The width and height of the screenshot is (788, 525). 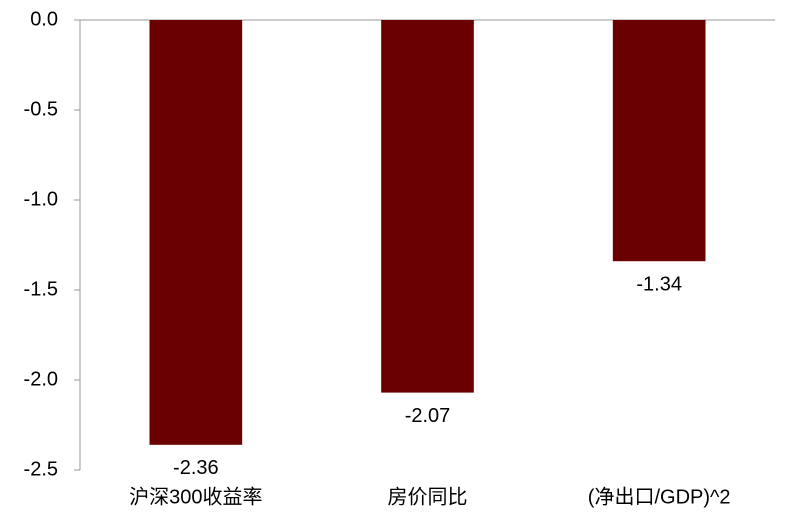 What do you see at coordinates (195, 496) in the screenshot?
I see `x-tick-label: 沪深300收益率` at bounding box center [195, 496].